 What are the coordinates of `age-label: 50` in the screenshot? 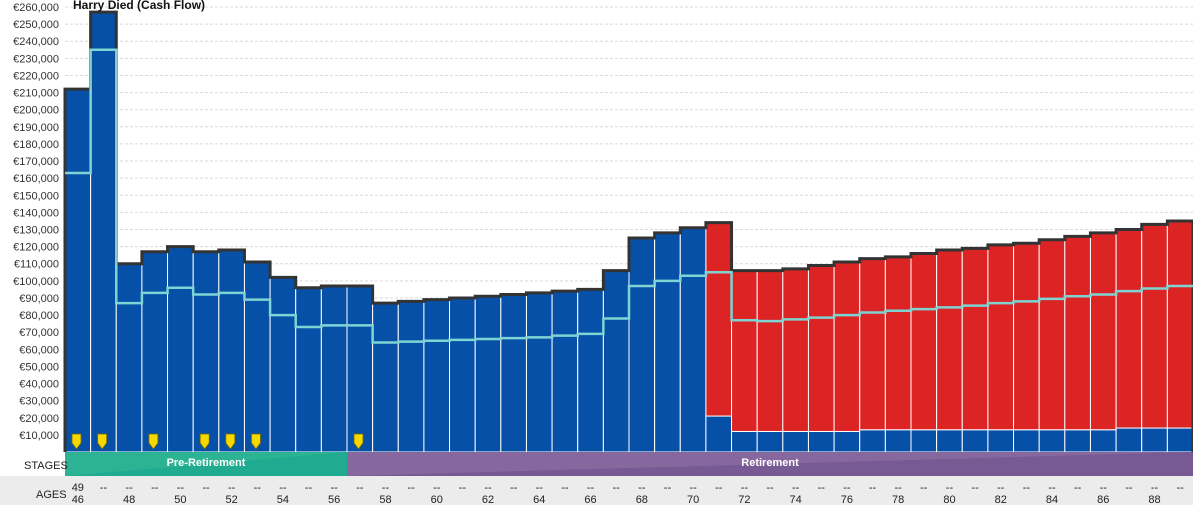 It's located at (180, 499).